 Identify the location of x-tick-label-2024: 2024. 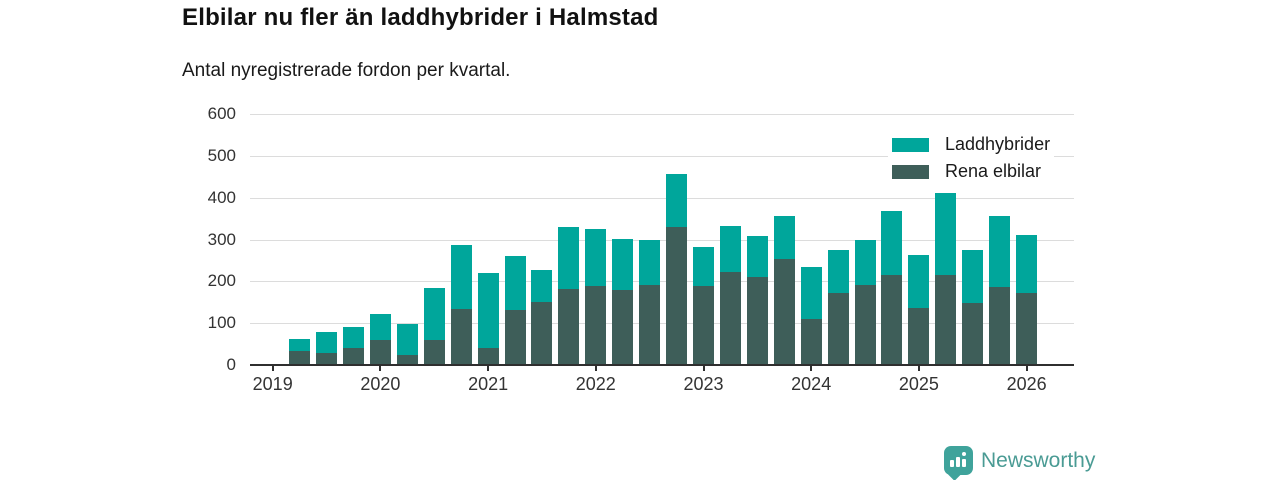
(811, 384).